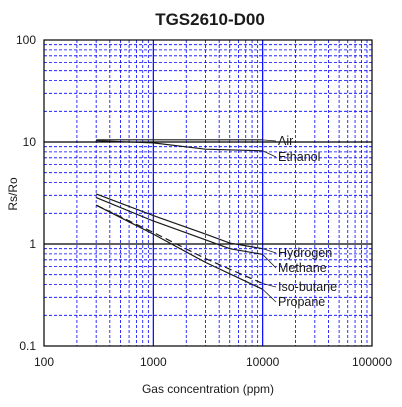 The height and width of the screenshot is (407, 402). What do you see at coordinates (269, 251) in the screenshot?
I see `leader-line-hydrogen` at bounding box center [269, 251].